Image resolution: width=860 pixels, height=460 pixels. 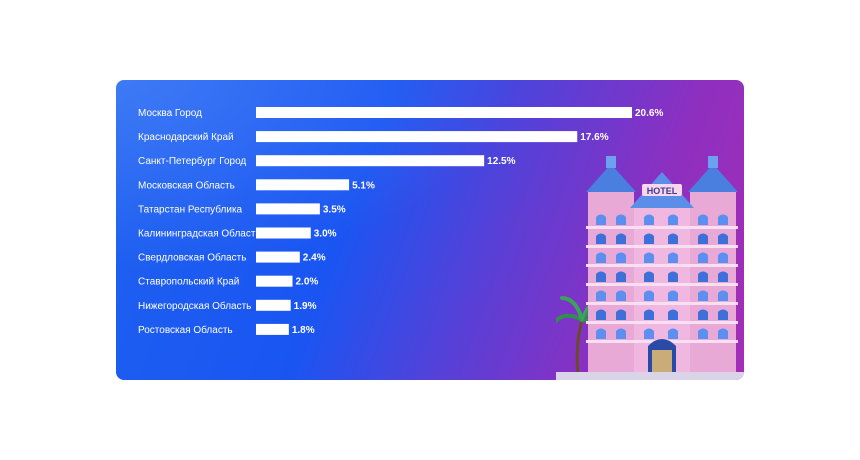 I want to click on value-label: 3.0%, so click(x=325, y=234).